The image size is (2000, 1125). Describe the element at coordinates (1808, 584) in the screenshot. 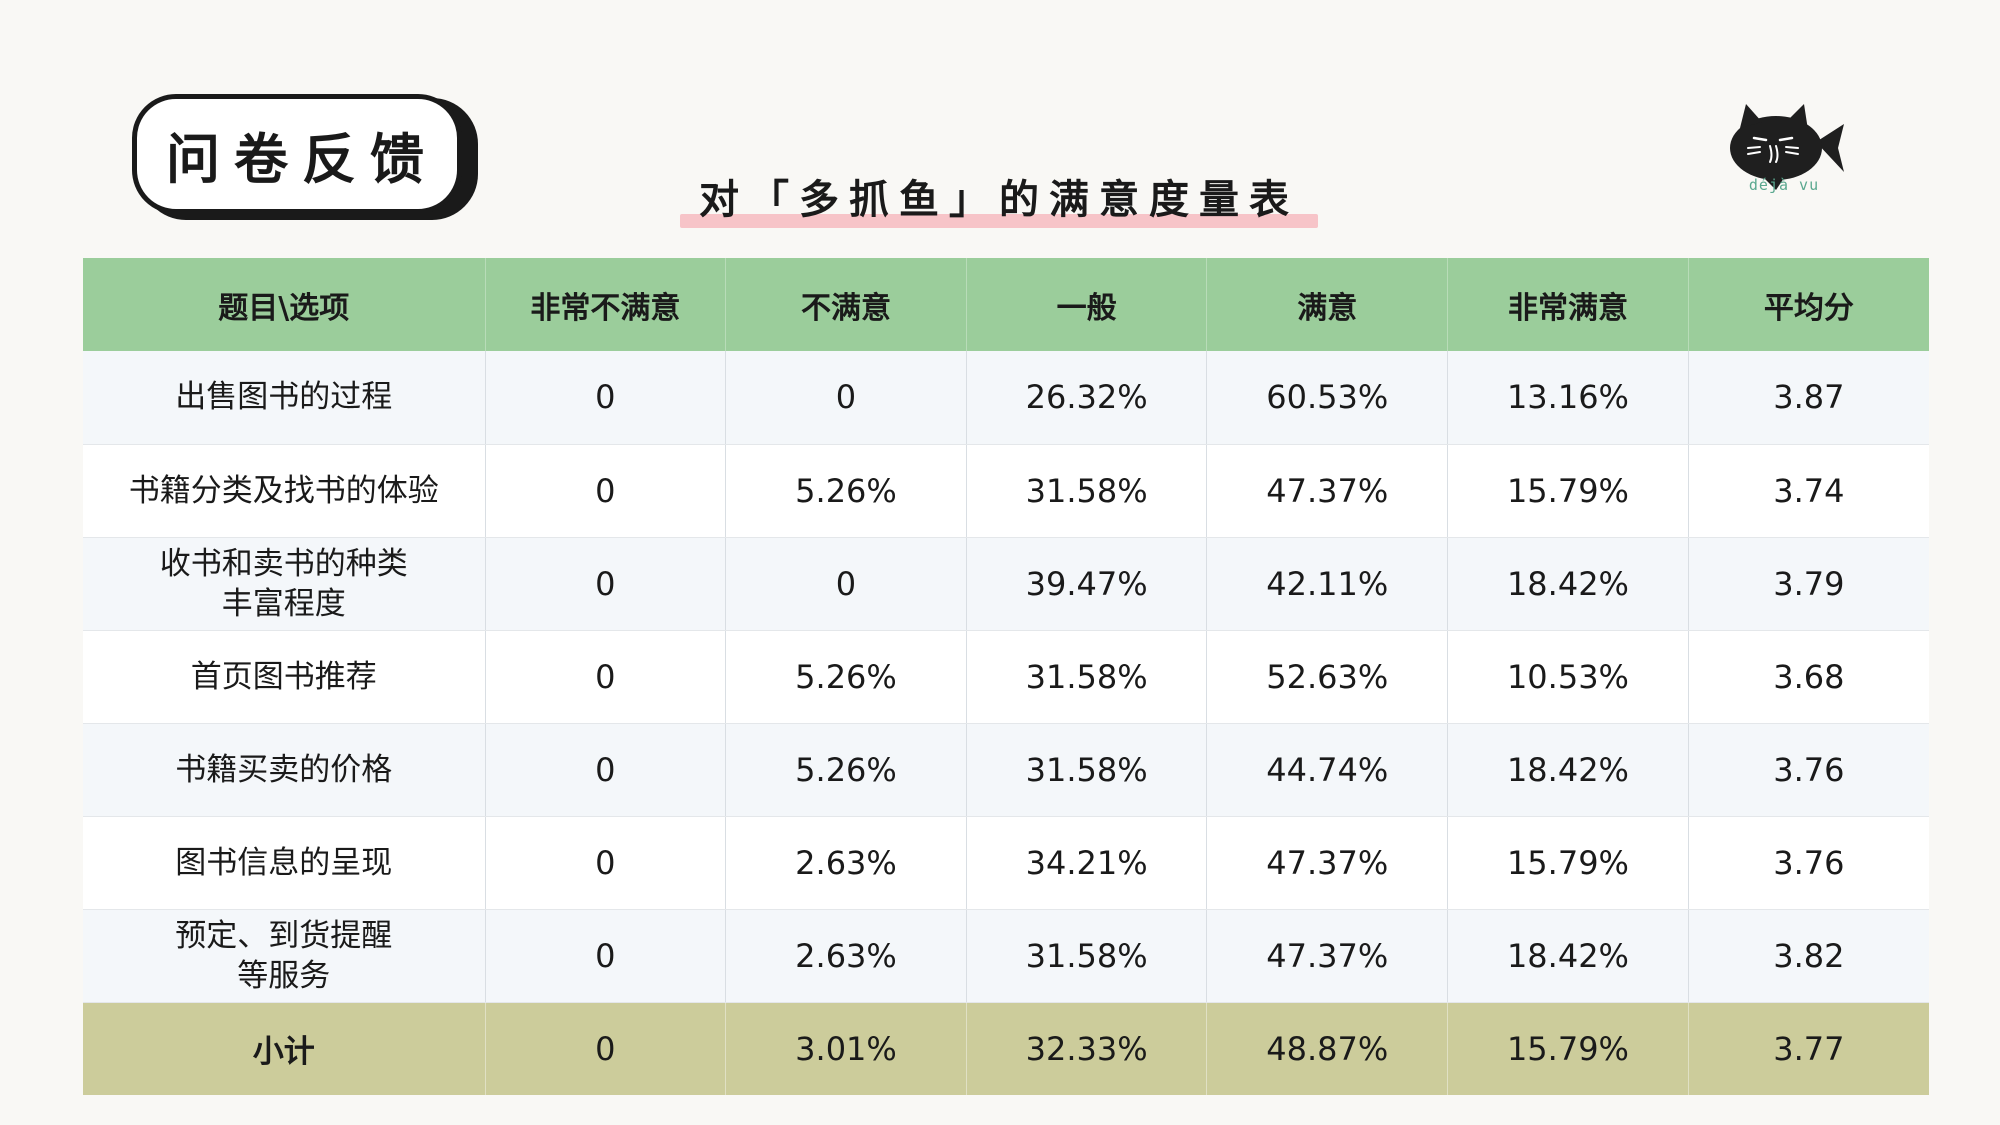

I see `table-cell: 3.79` at that location.